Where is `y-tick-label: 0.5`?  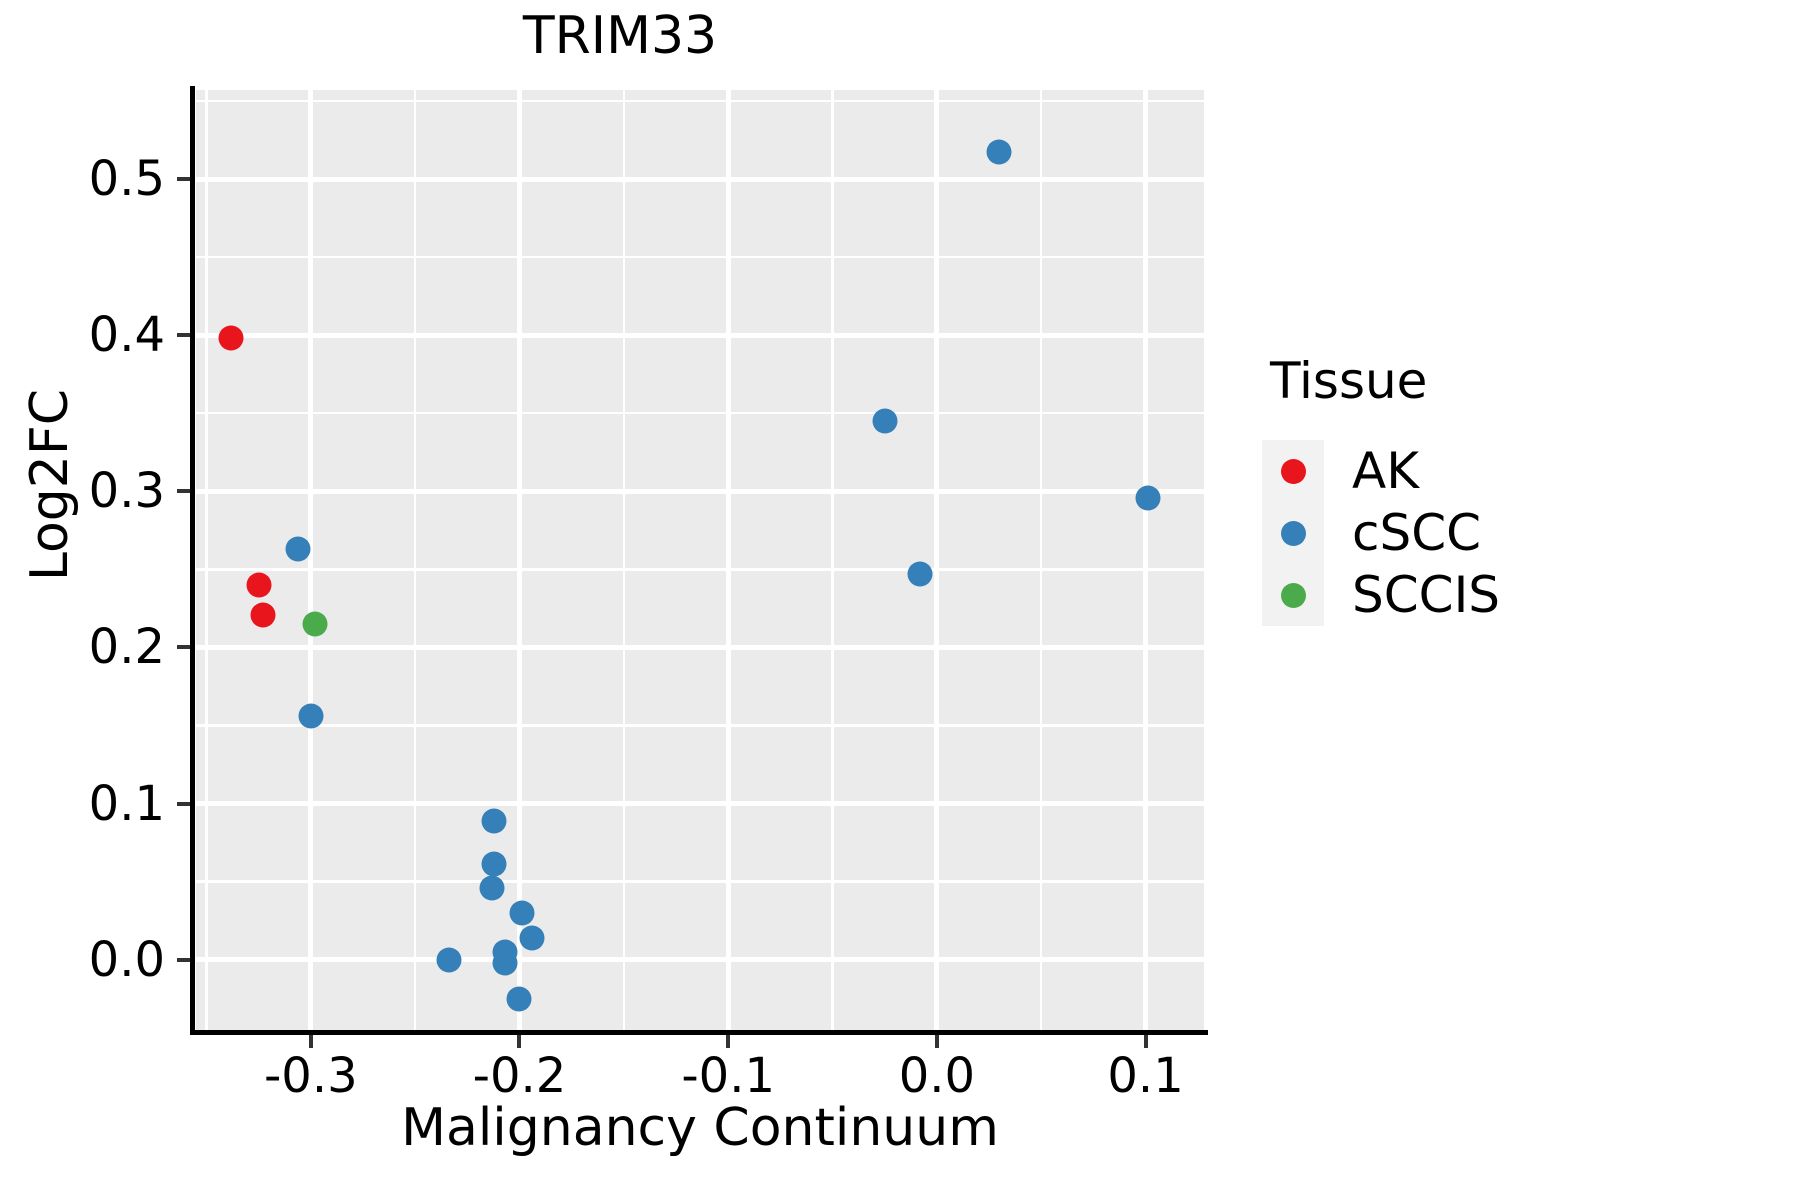 y-tick-label: 0.5 is located at coordinates (126, 179).